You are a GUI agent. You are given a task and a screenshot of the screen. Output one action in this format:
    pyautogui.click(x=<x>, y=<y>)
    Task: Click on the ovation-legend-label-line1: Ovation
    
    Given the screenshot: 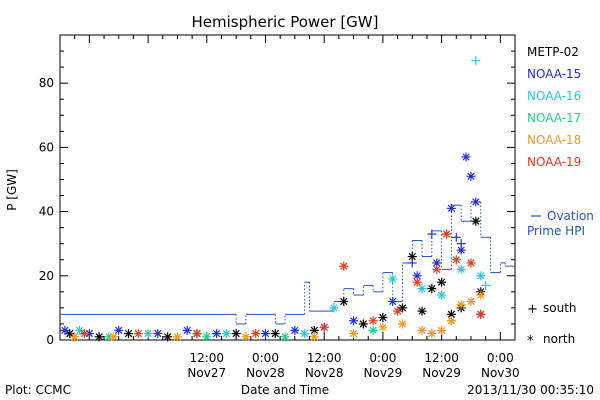 What is the action you would take?
    pyautogui.click(x=570, y=216)
    